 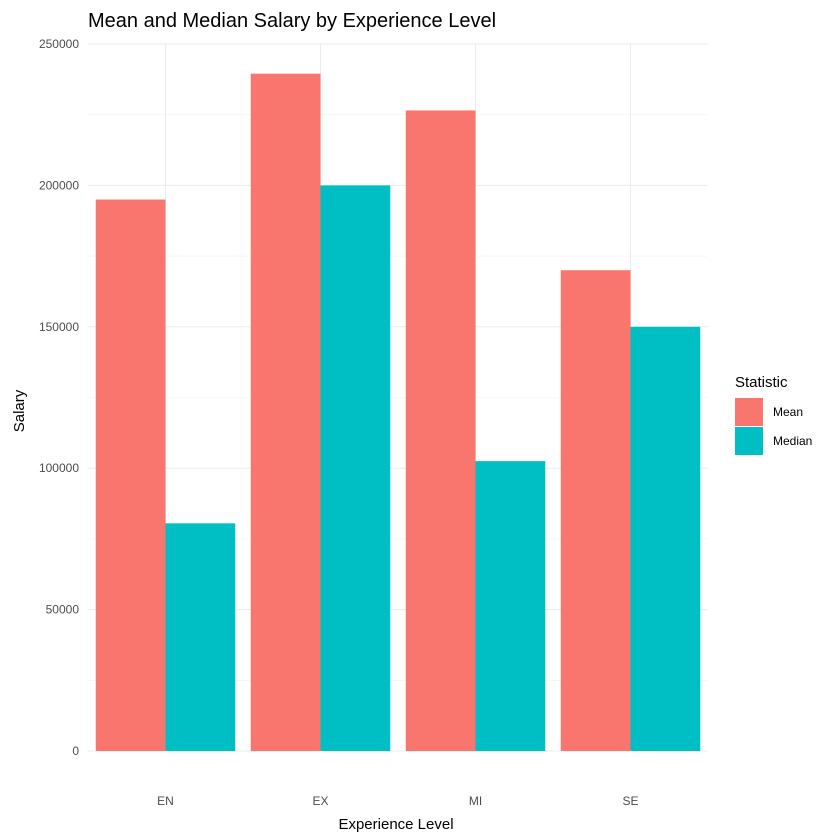 What do you see at coordinates (165, 801) in the screenshot?
I see `x-tick-label: EN` at bounding box center [165, 801].